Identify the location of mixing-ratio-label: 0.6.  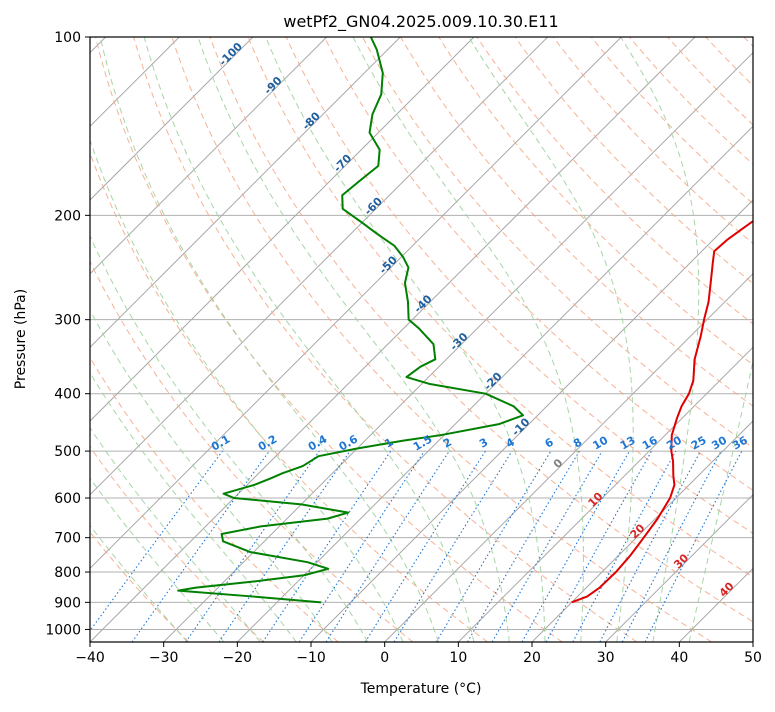
(349, 442).